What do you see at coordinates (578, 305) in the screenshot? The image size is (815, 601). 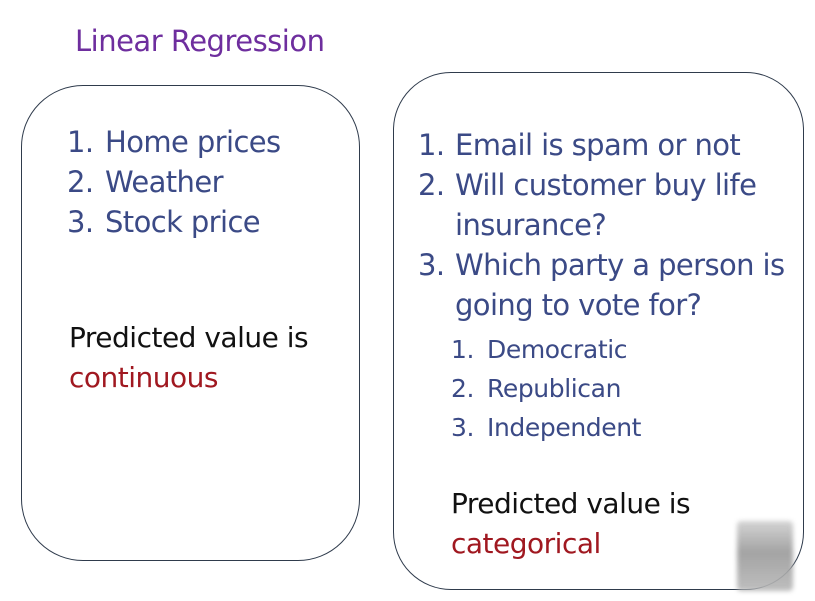 I see `list-item-text-line-2: going to vote for?` at bounding box center [578, 305].